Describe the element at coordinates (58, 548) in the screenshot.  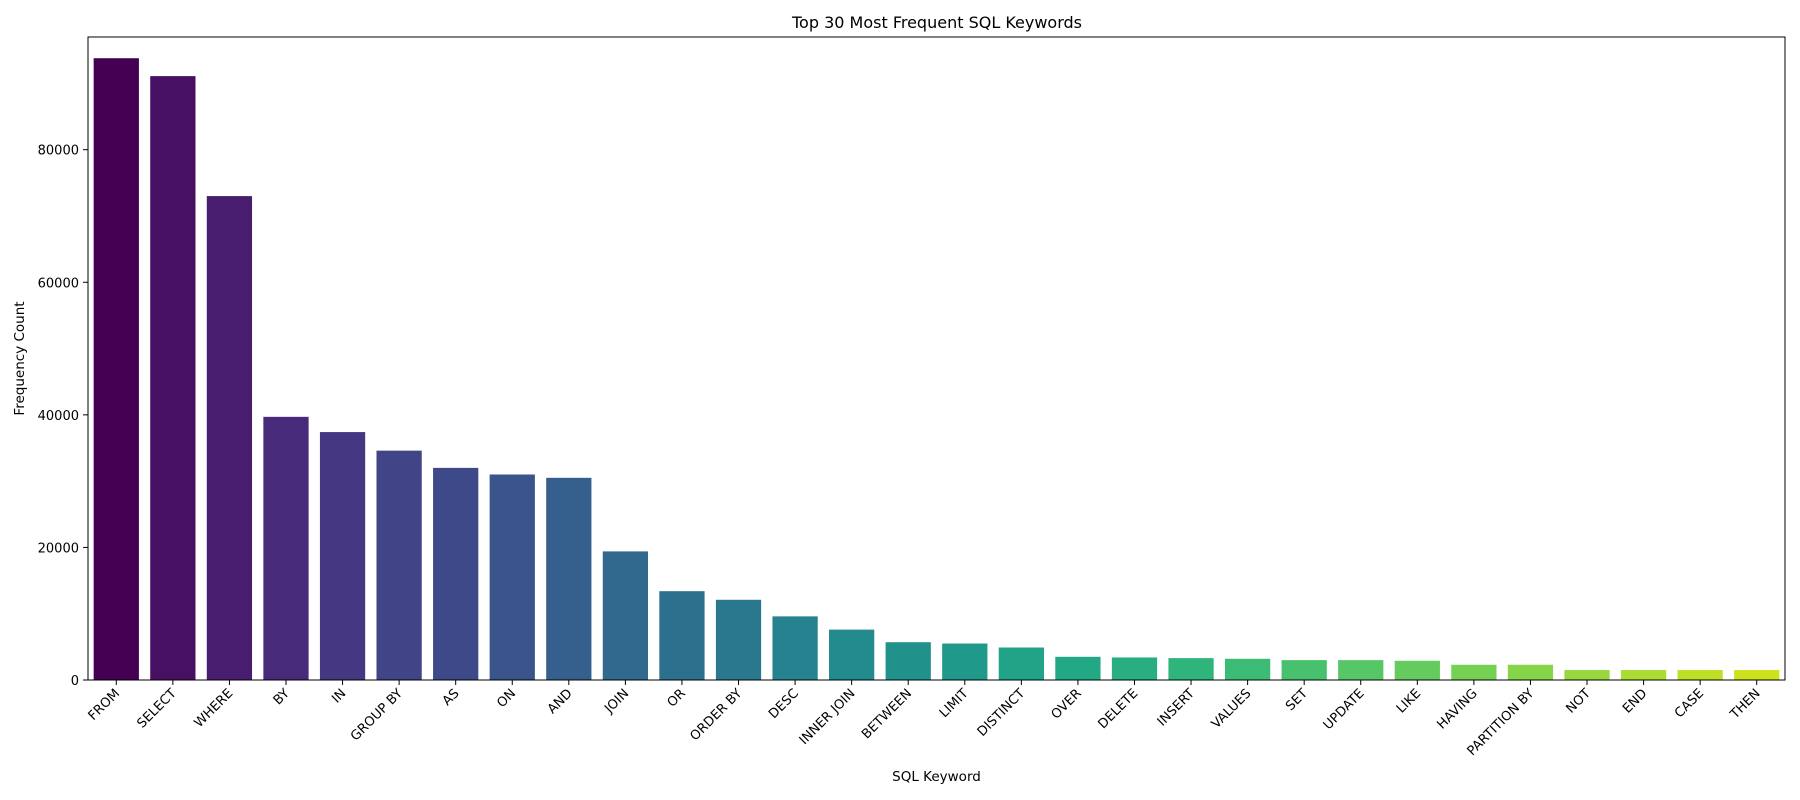
I see `y-tick-label: 20000` at that location.